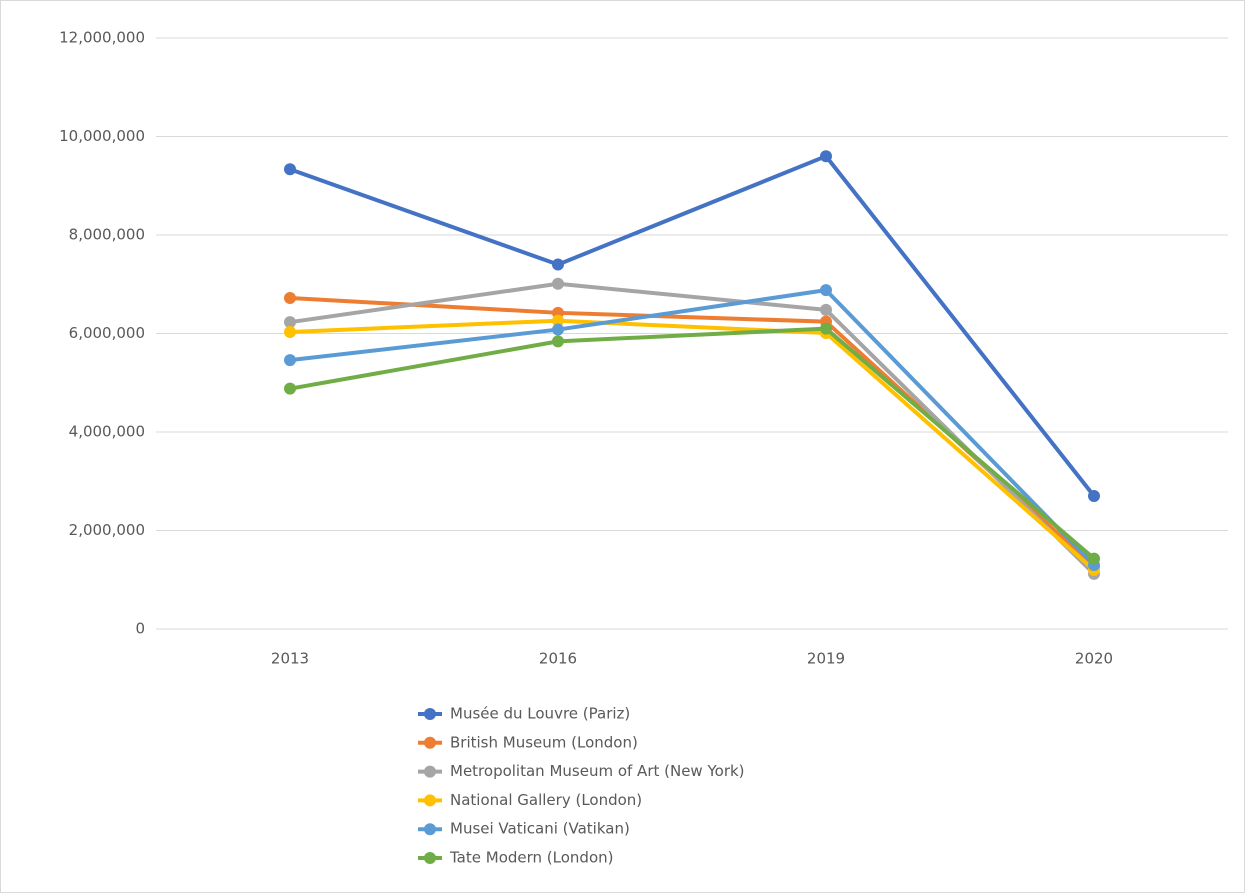  What do you see at coordinates (544, 742) in the screenshot?
I see `legend-label: British Museum (London)` at bounding box center [544, 742].